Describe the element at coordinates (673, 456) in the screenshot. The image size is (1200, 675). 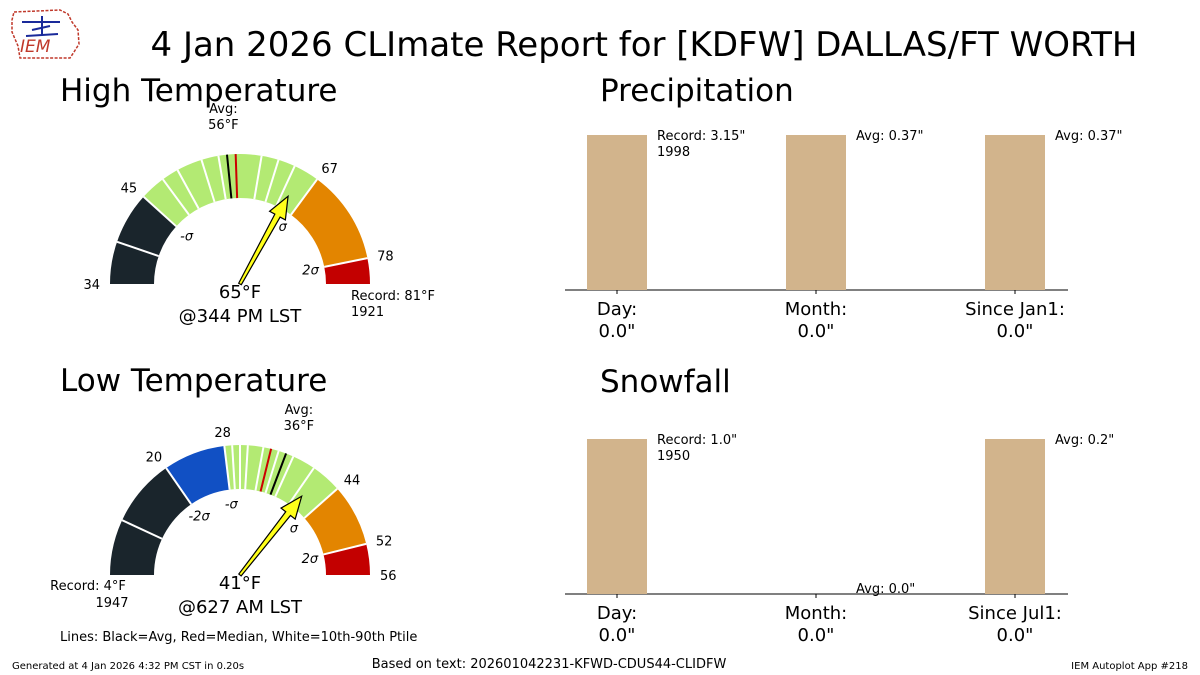
I see `reference-year-label: 1950` at that location.